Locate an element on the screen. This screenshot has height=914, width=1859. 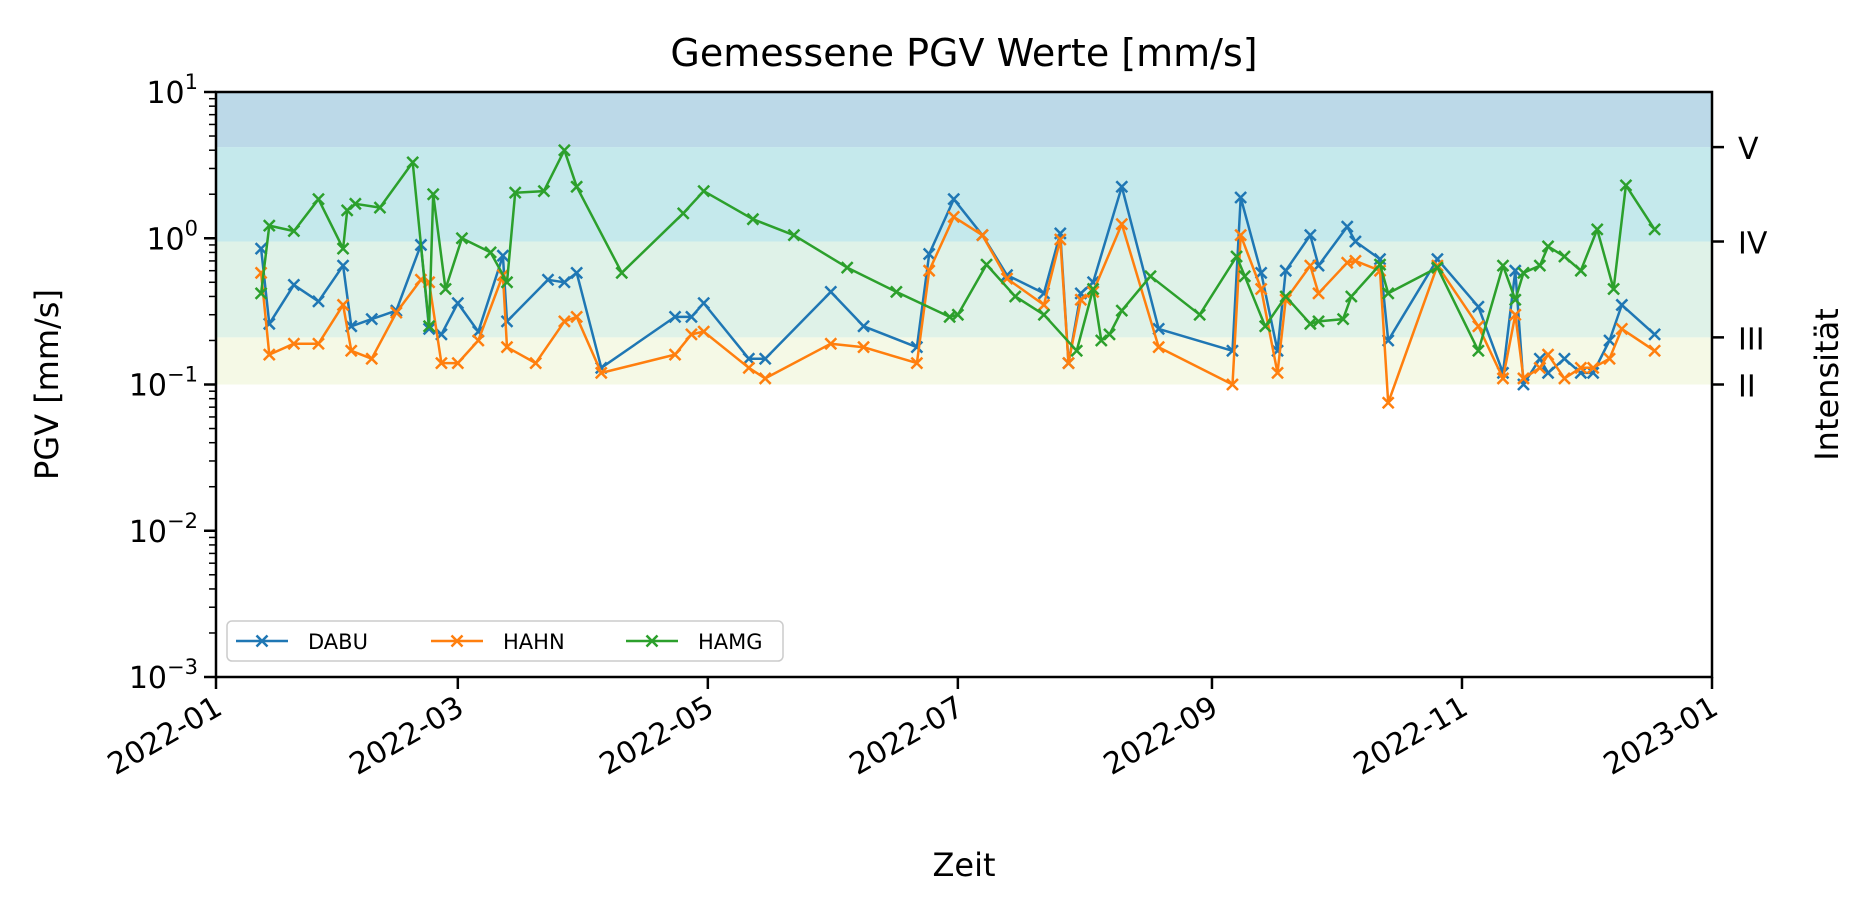
y-tick-label: 10⁻³ is located at coordinates (163, 675).